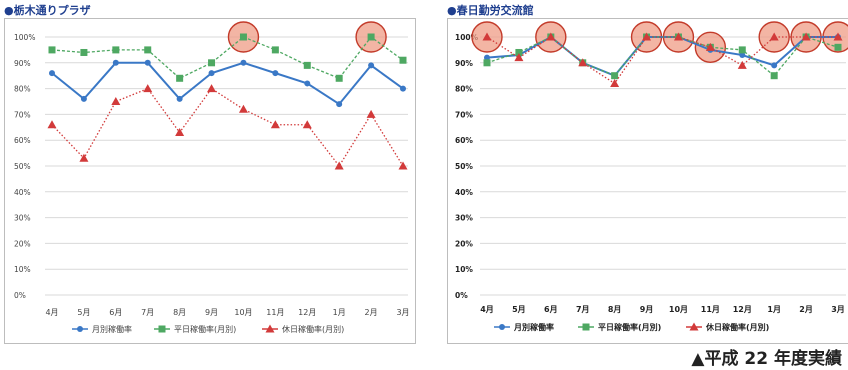  I want to click on y-tick-label: 30%, so click(464, 218).